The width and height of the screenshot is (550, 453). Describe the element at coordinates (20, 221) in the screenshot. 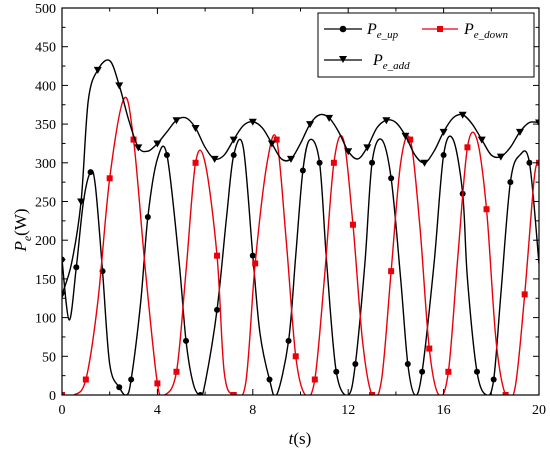

I see `y-axis-title-unit: (W)` at that location.